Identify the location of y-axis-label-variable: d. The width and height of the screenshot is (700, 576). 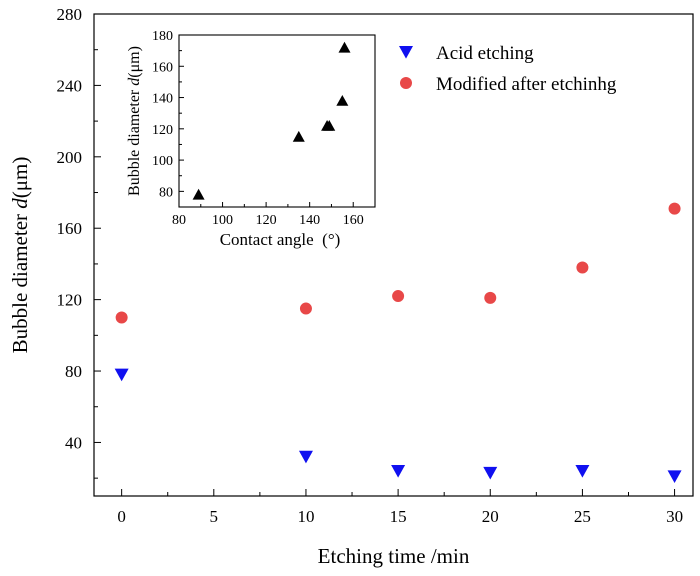
(20, 203).